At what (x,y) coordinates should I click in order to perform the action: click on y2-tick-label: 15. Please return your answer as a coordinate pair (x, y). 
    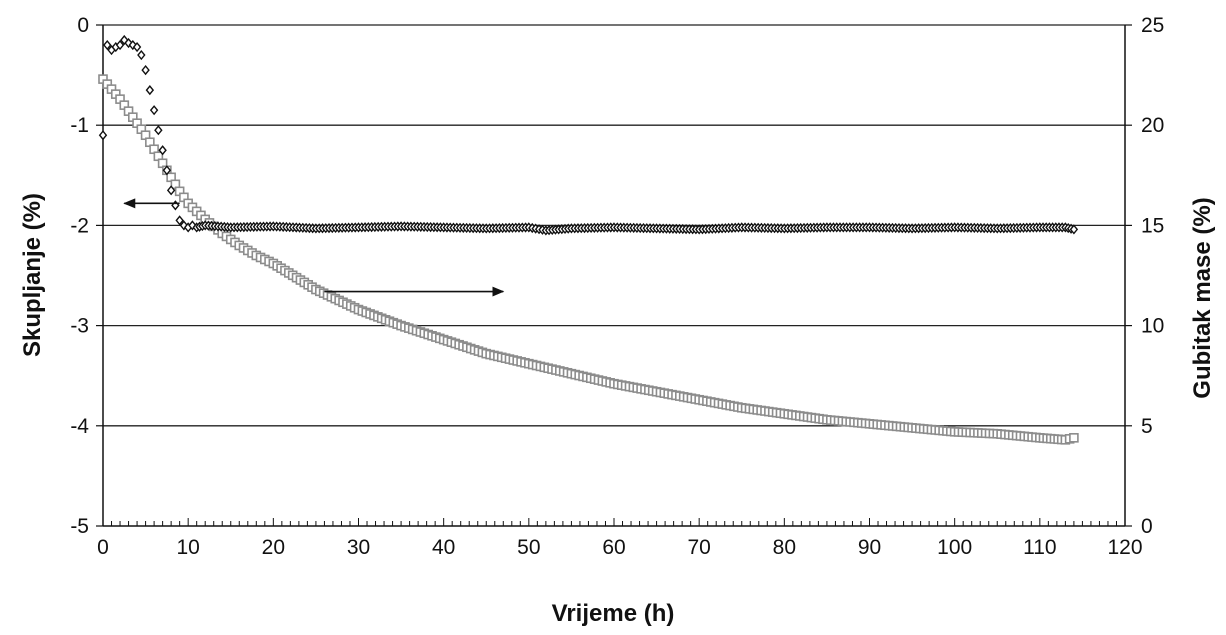
    Looking at the image, I should click on (1152, 225).